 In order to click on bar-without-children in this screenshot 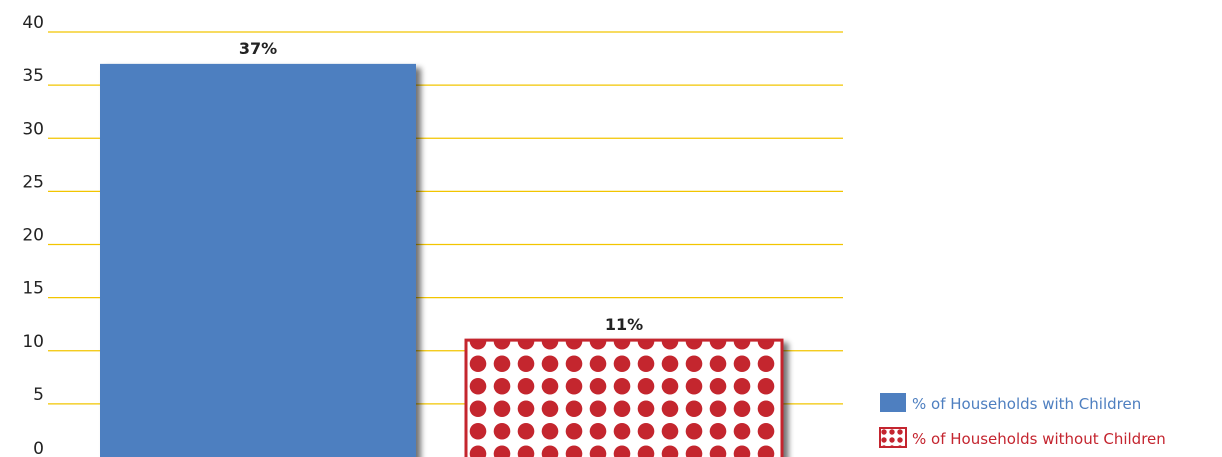, I will do `click(624, 397)`.